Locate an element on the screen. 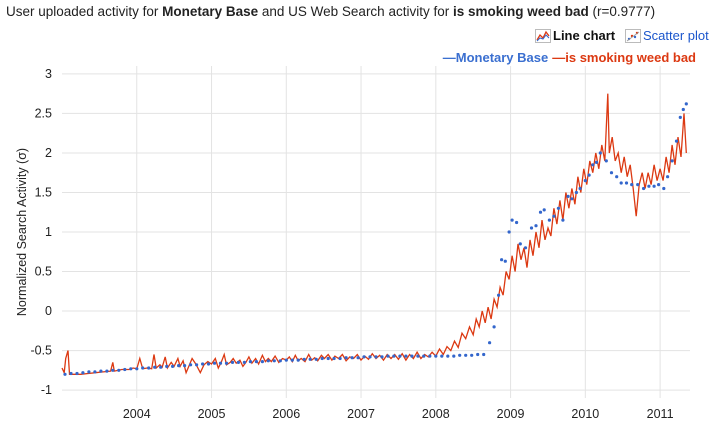 The image size is (718, 427). y-tick-label: -1 is located at coordinates (46, 390).